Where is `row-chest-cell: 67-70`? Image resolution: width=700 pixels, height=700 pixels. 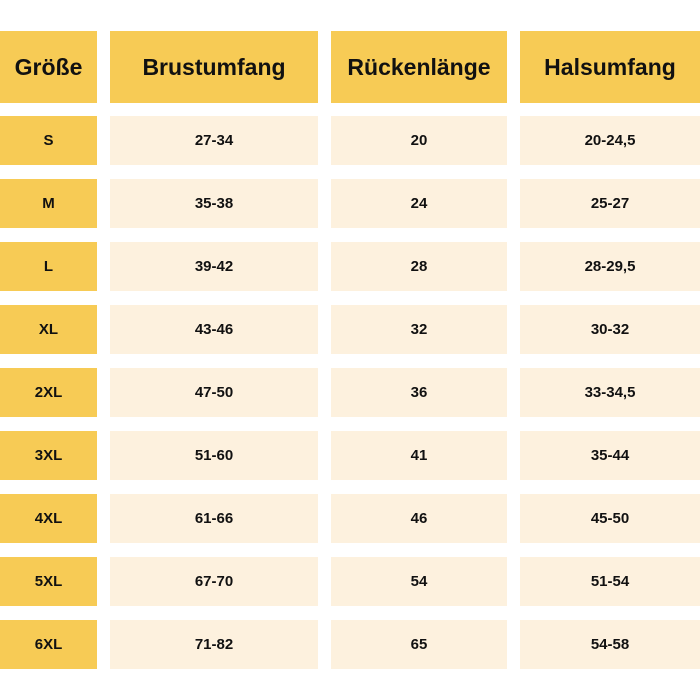
row-chest-cell: 67-70 is located at coordinates (214, 581).